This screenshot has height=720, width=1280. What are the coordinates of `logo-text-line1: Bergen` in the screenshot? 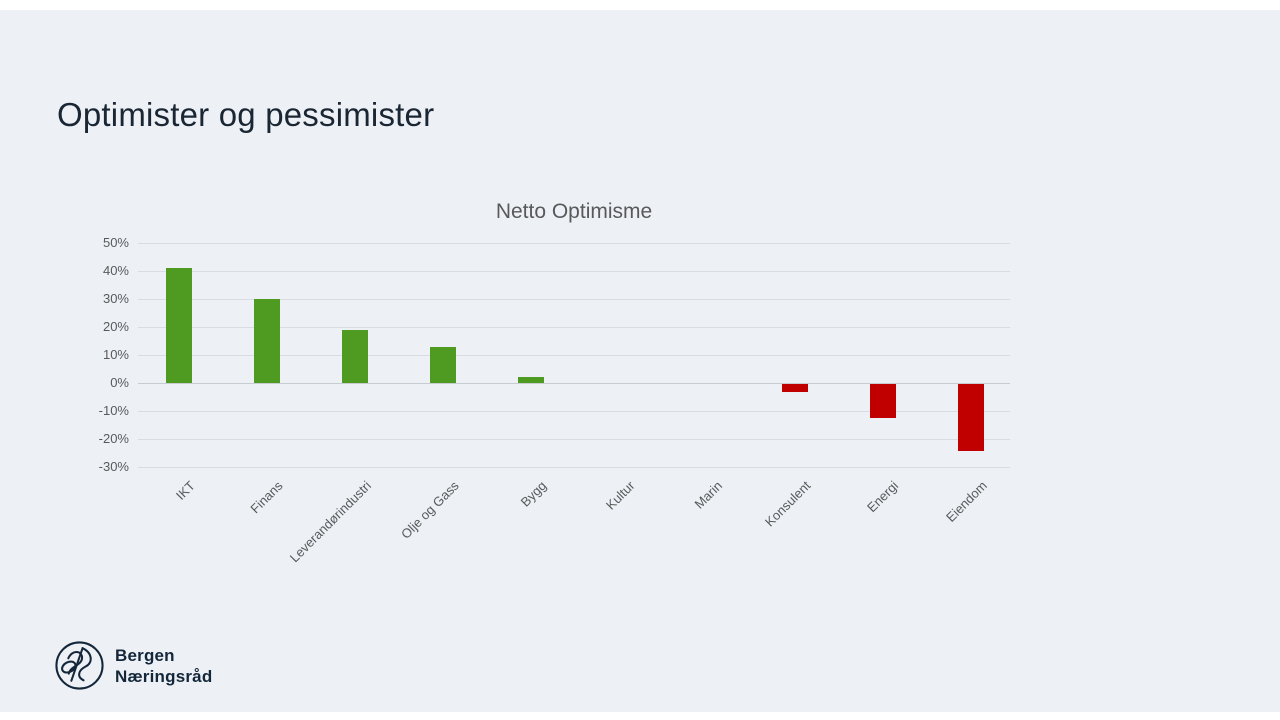 It's located at (145, 655).